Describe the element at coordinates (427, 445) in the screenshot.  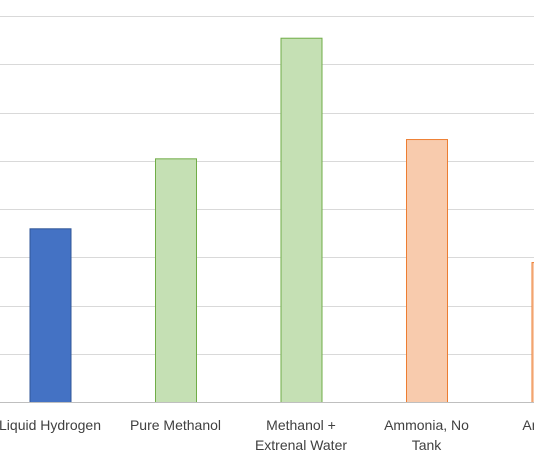
I see `category-label-line: Tank` at that location.